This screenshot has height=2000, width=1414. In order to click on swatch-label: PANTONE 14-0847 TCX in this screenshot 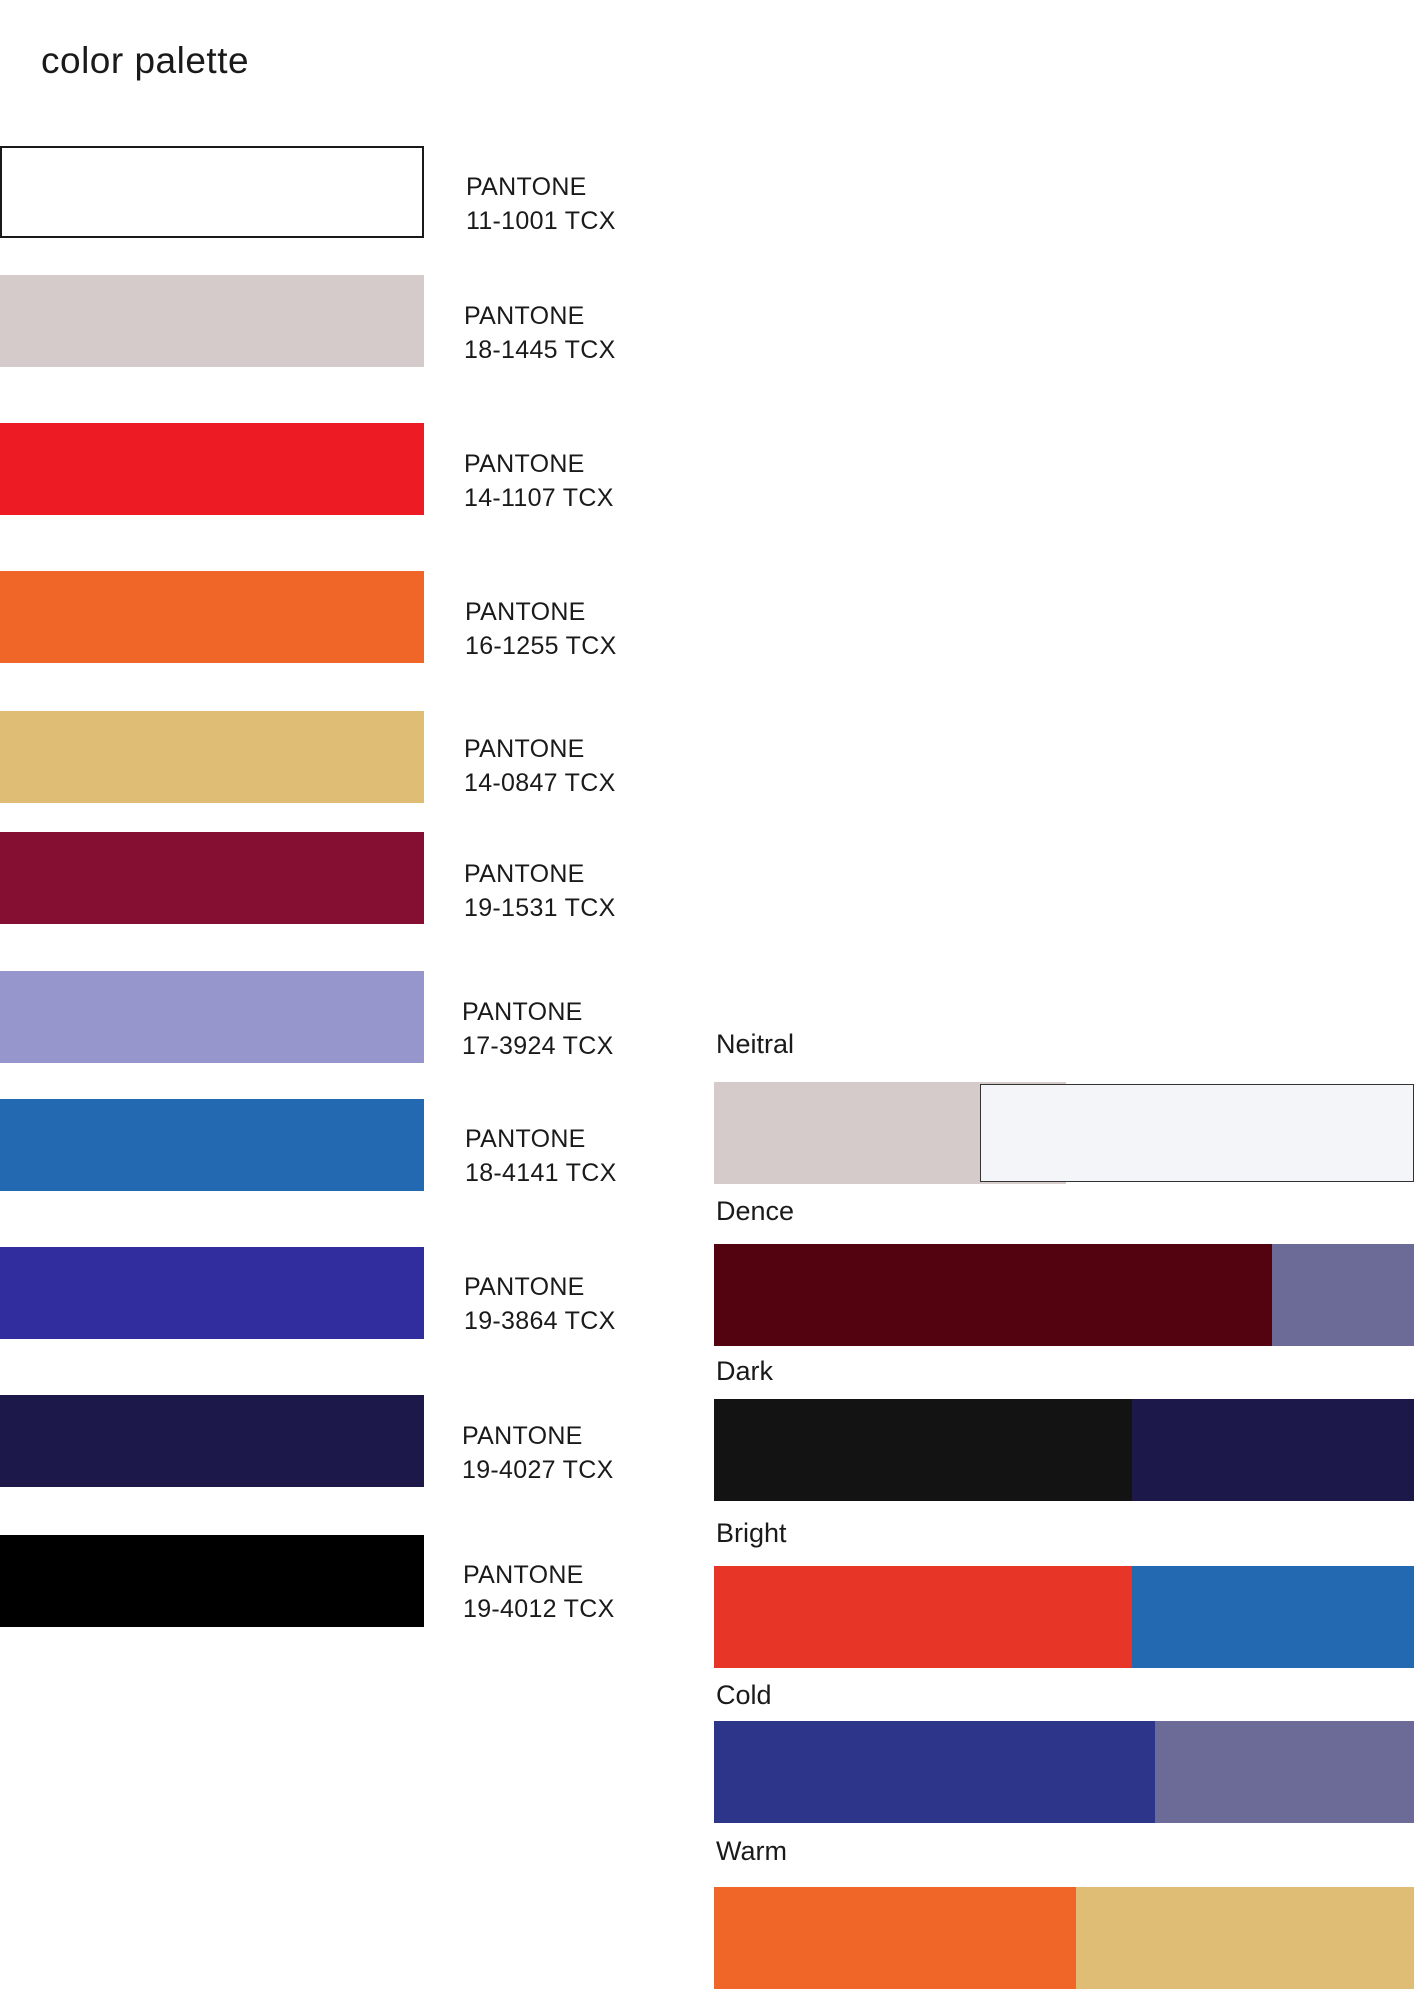, I will do `click(540, 766)`.